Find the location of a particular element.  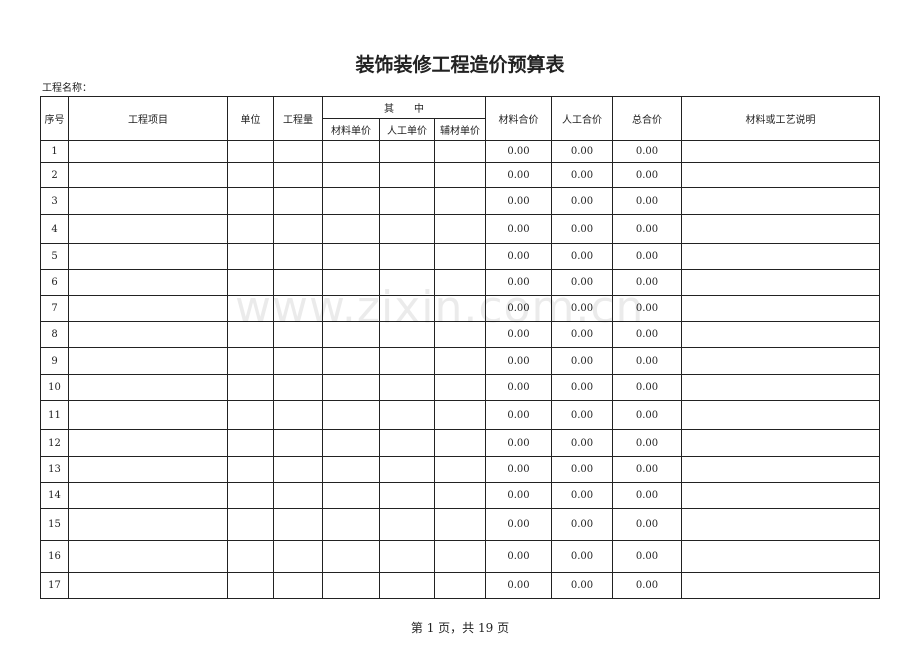

header-group: 其 中 is located at coordinates (404, 107).